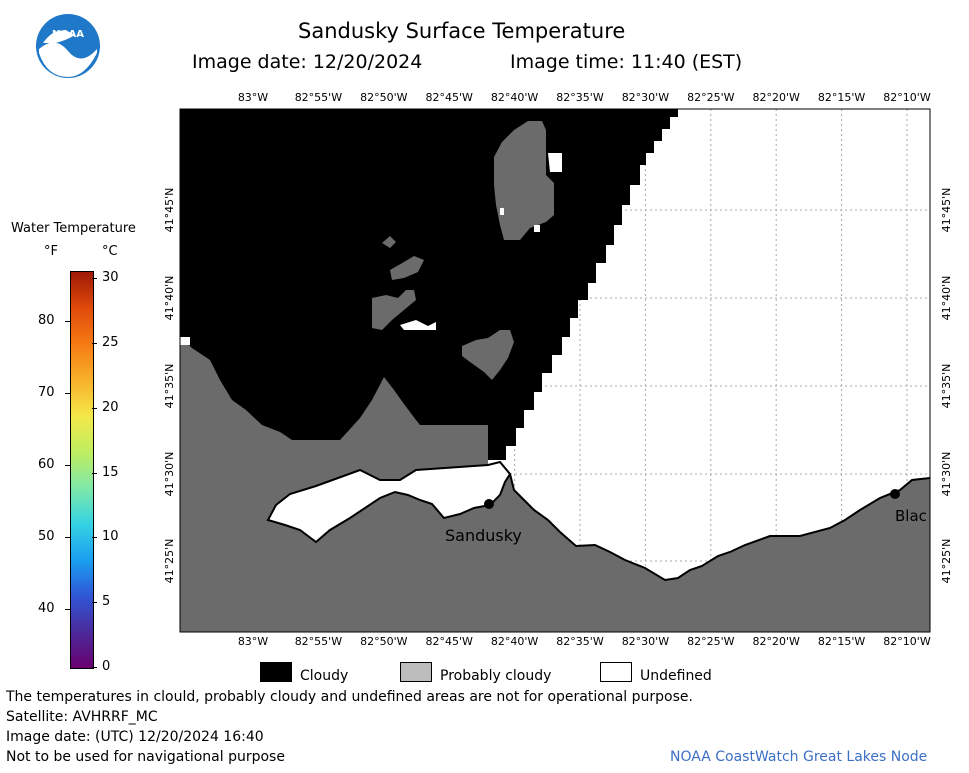 The width and height of the screenshot is (969, 773). What do you see at coordinates (515, 641) in the screenshot?
I see `lon-label-bottom: 82°40'W` at bounding box center [515, 641].